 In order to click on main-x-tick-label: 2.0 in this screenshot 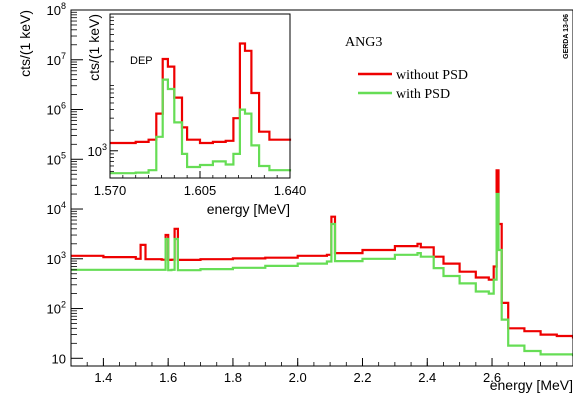, I will do `click(298, 377)`.